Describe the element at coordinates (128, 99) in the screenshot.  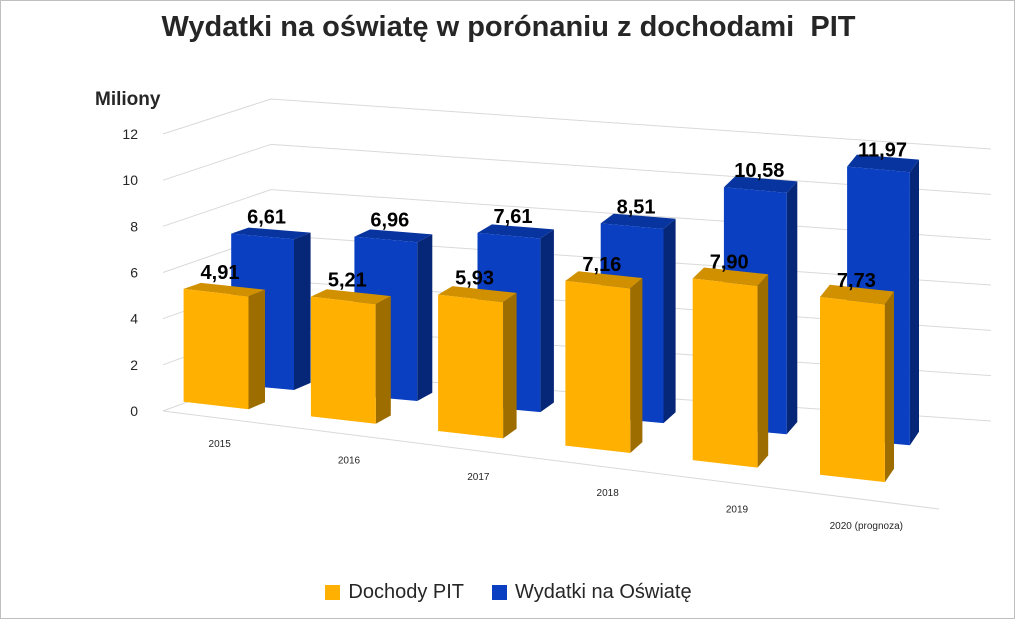
I see `y-axis-unit-label: Miliony` at that location.